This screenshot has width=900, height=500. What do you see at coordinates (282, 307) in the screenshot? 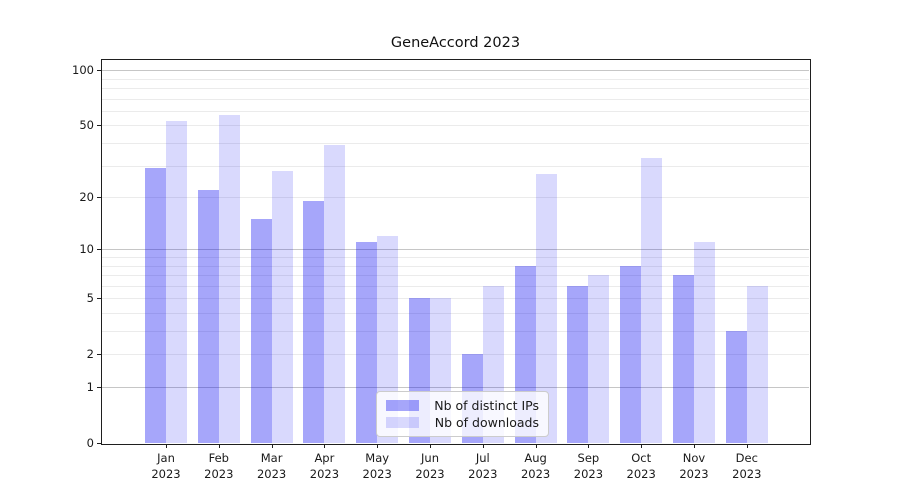
I see `bar-nb-of-downloads-mar` at bounding box center [282, 307].